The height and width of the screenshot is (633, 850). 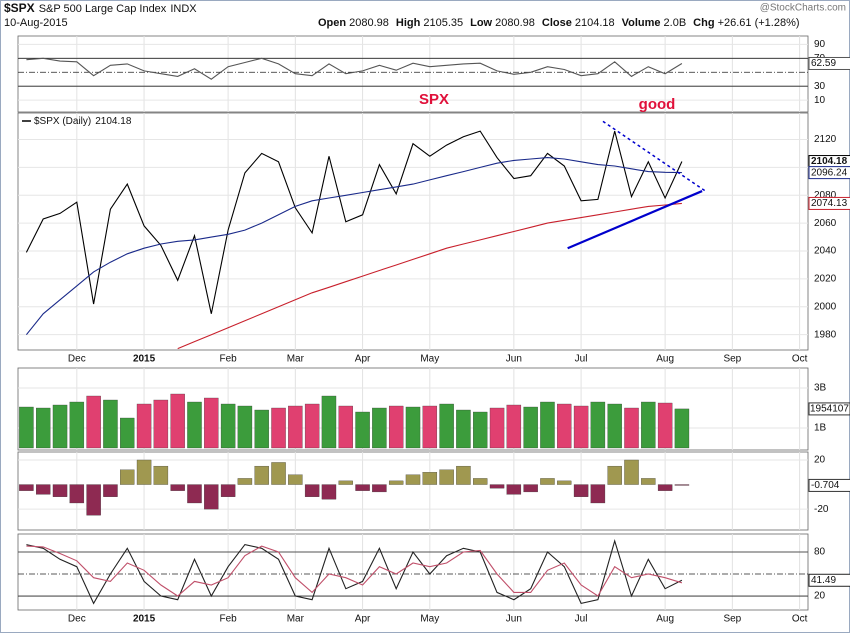 What do you see at coordinates (820, 86) in the screenshot?
I see `y-tick-label: 30` at bounding box center [820, 86].